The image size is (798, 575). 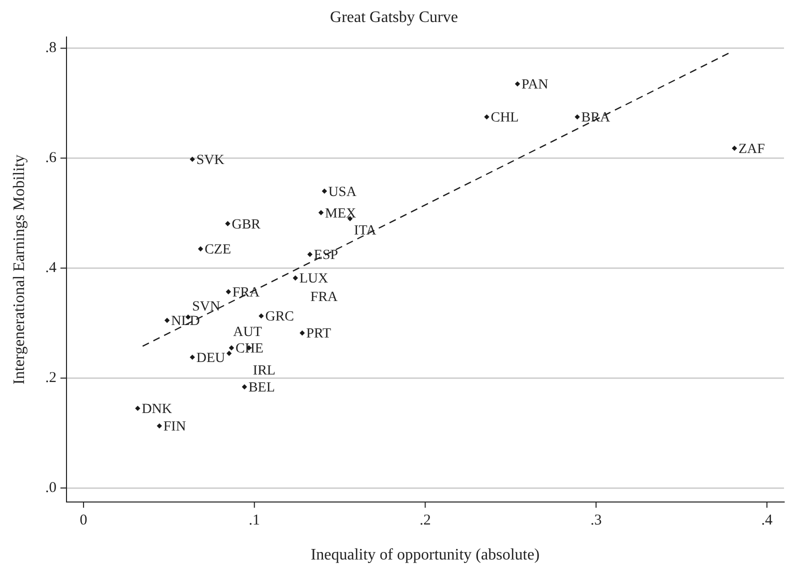 I want to click on annotation: CHE, so click(x=249, y=349).